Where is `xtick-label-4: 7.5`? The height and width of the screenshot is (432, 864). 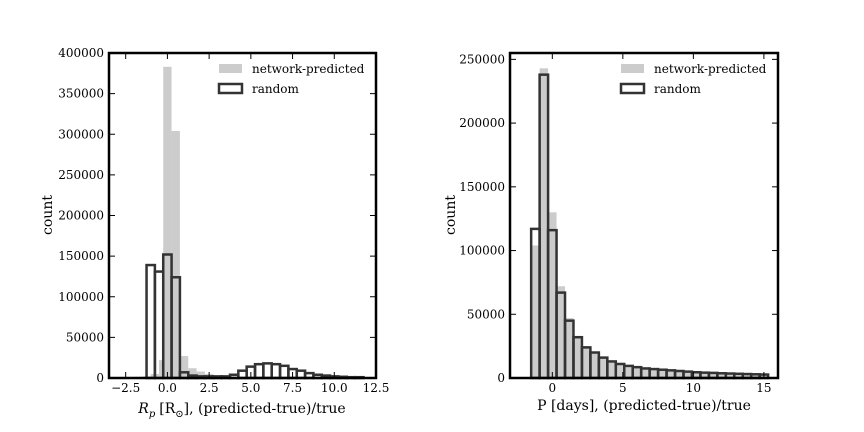 xtick-label-4: 7.5 is located at coordinates (292, 388).